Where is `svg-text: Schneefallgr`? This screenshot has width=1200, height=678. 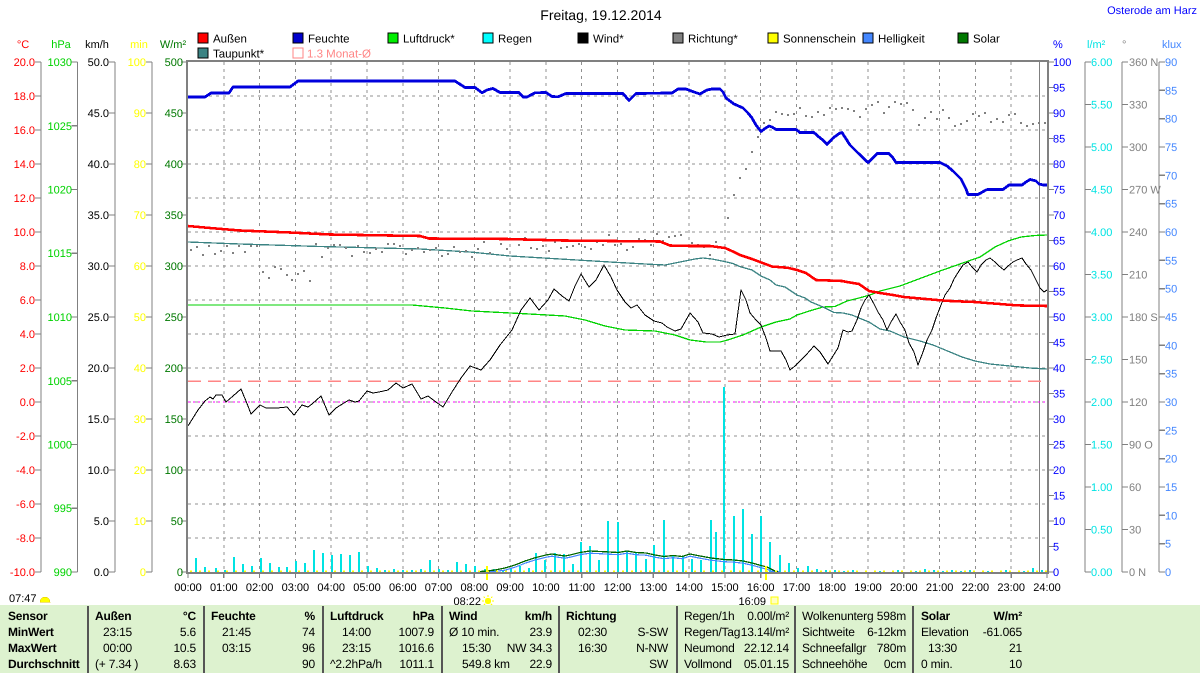 svg-text: Schneefallgr is located at coordinates (834, 648).